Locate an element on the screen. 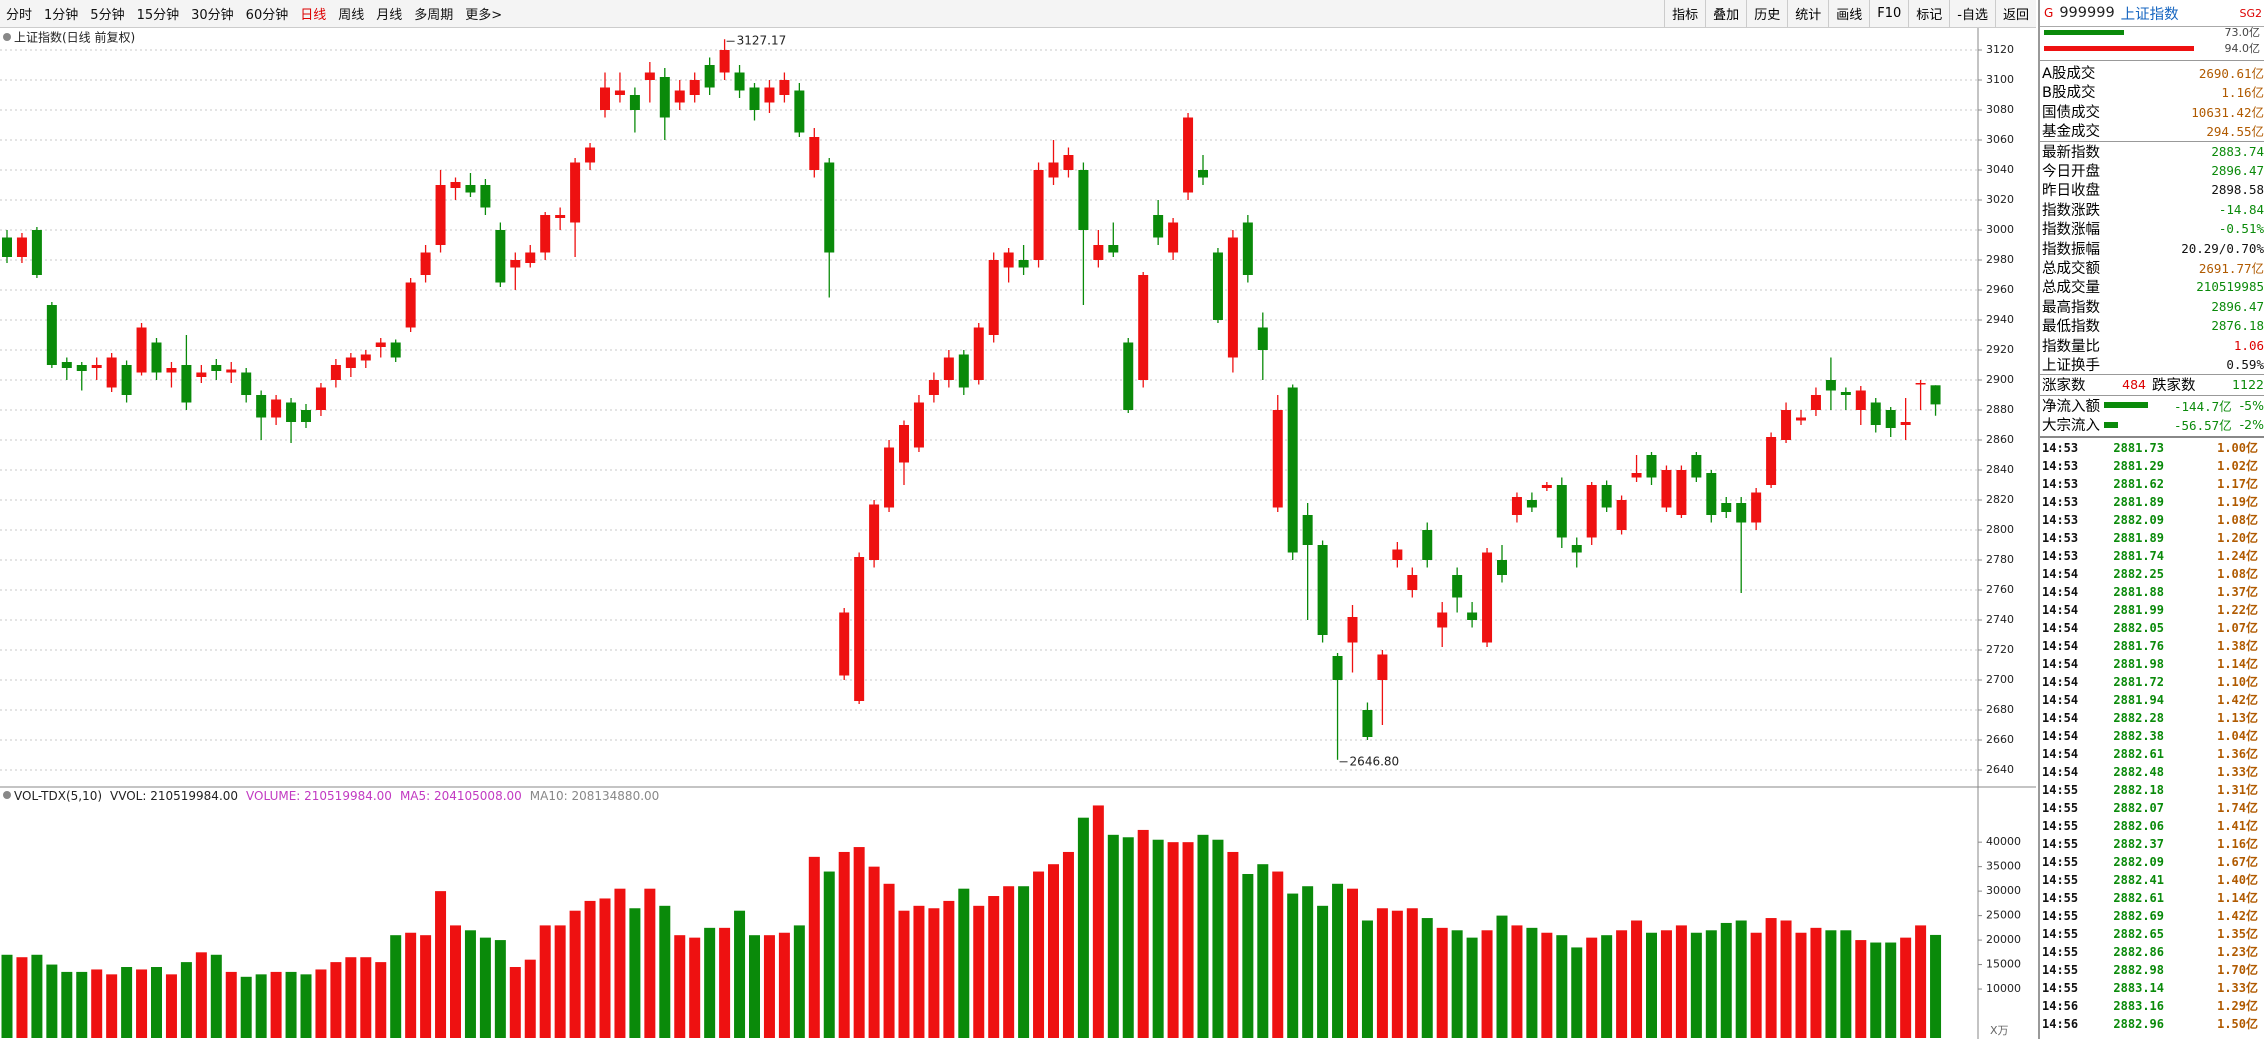  stat-row: 最低指数 2876.18 is located at coordinates (2152, 325).